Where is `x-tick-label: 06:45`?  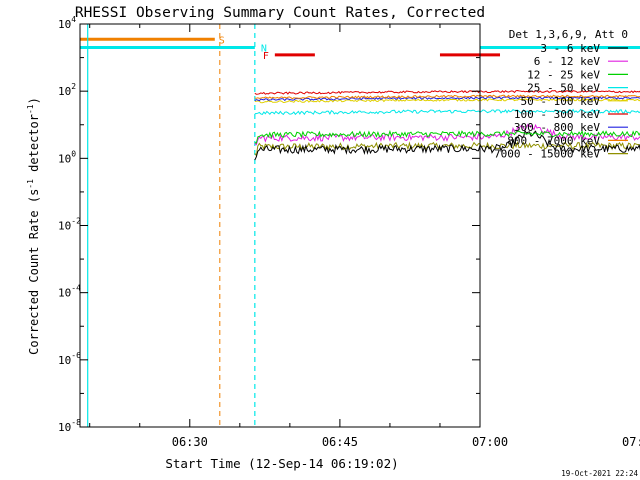
x-tick-label: 06:45 is located at coordinates (340, 442).